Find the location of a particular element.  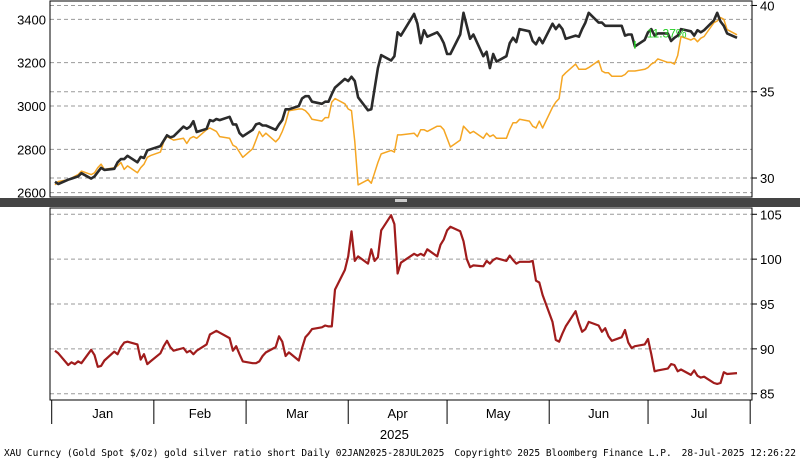

left-axis-tick-label: 2800 is located at coordinates (31, 149).